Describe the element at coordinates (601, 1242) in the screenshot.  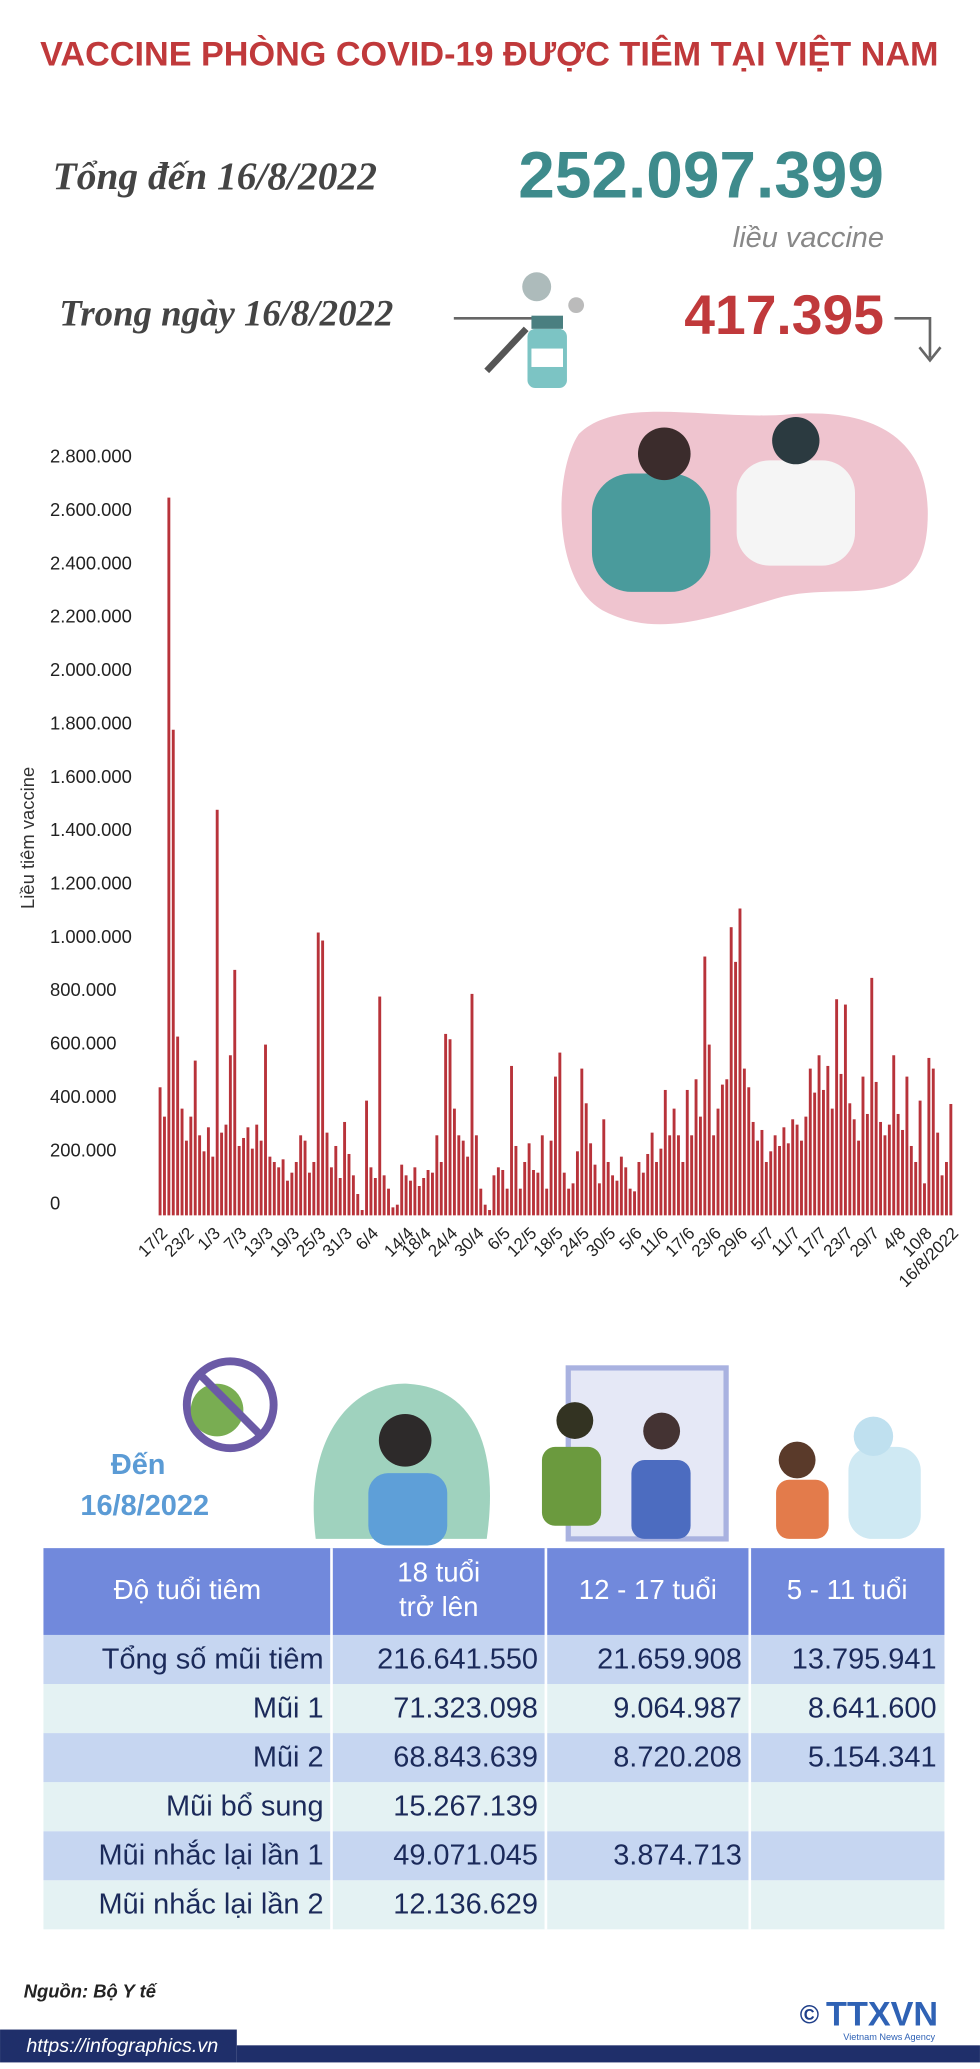
I see `x-tick-label: 30/5` at that location.